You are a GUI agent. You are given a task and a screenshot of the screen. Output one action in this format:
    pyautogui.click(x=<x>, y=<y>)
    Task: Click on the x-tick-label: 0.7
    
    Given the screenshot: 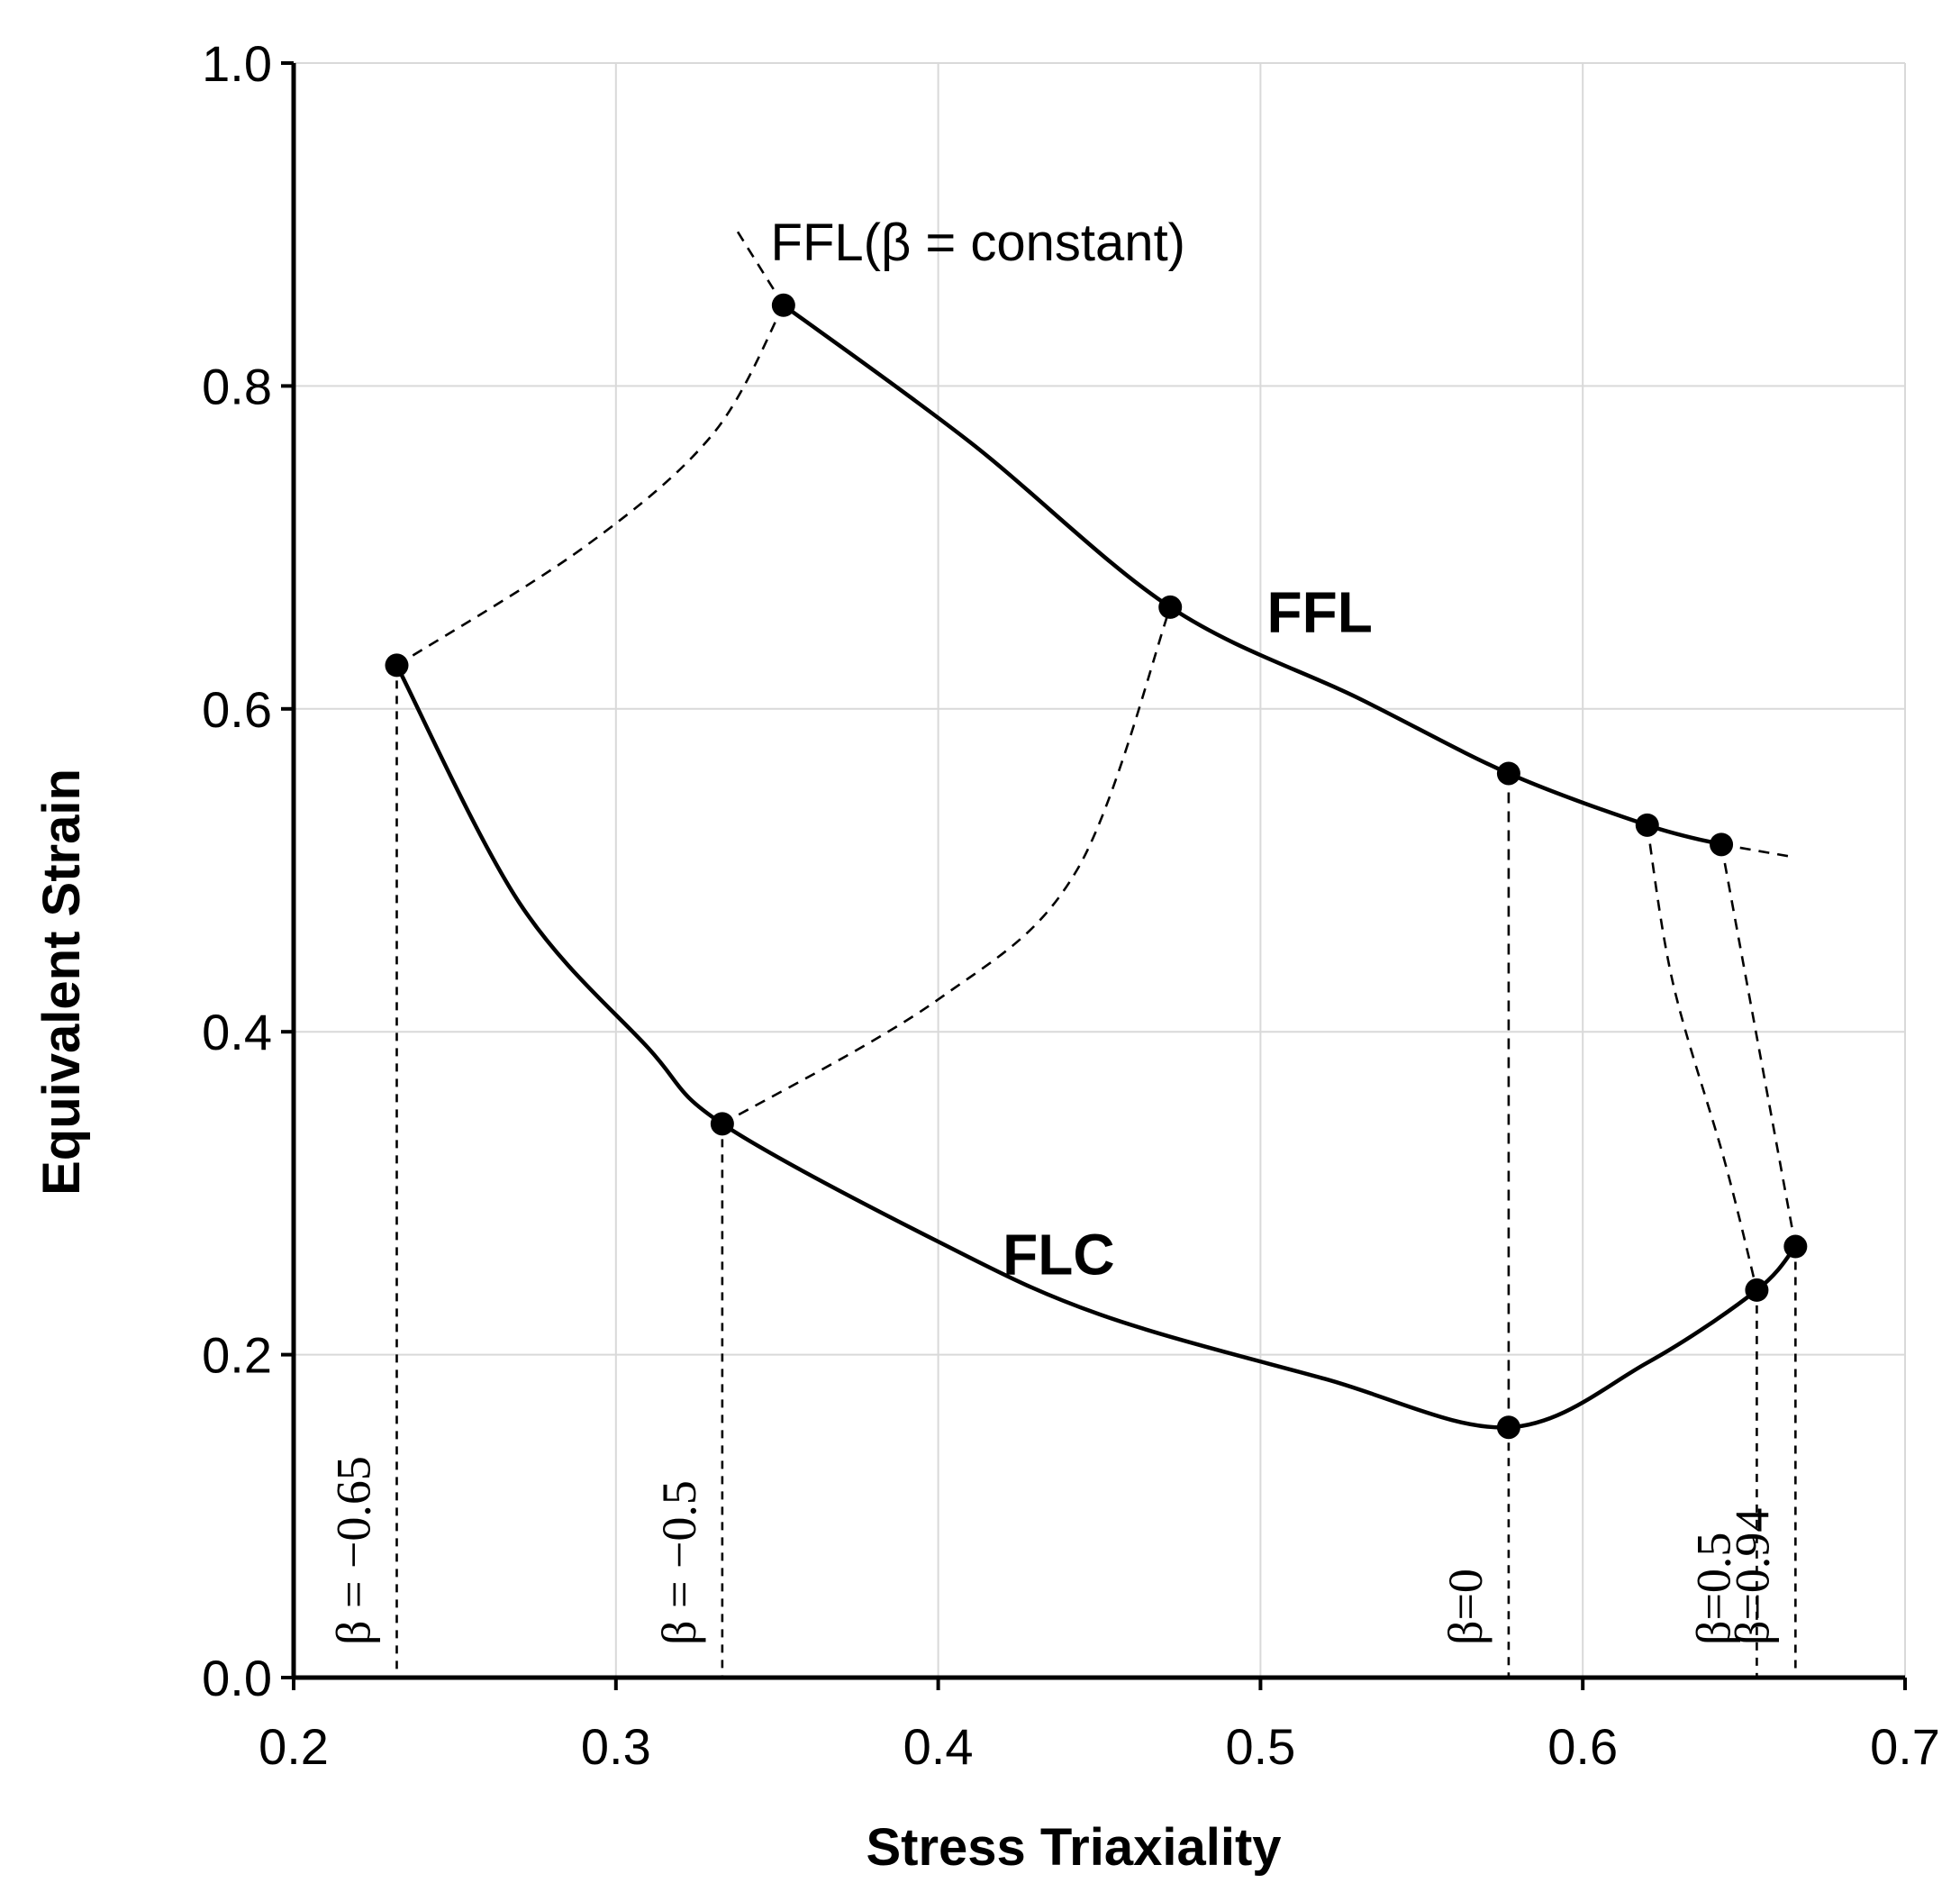 What is the action you would take?
    pyautogui.click(x=1905, y=1746)
    